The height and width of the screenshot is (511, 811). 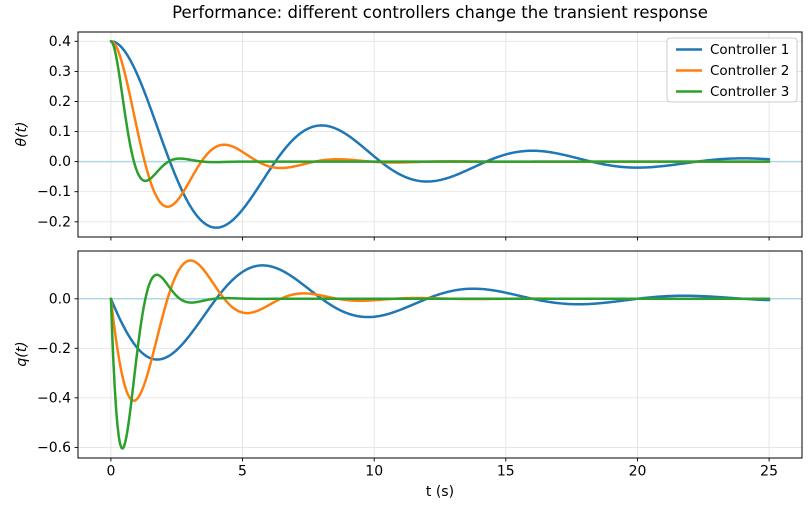 What do you see at coordinates (60, 102) in the screenshot?
I see `y-tick-label: 0.2` at bounding box center [60, 102].